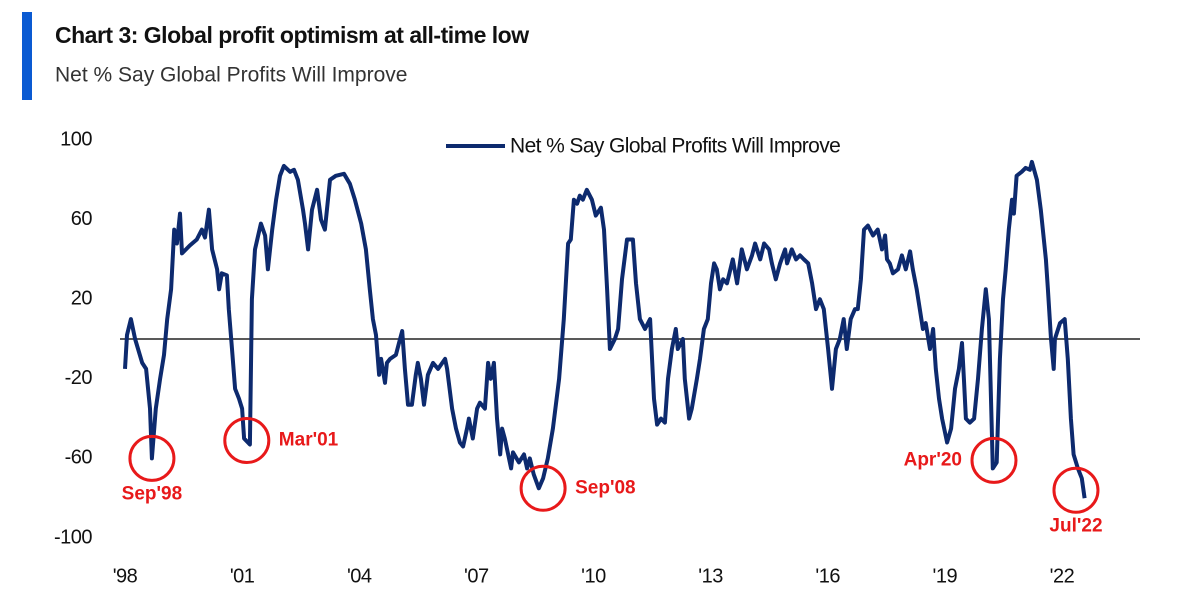 Image resolution: width=1192 pixels, height=613 pixels. Describe the element at coordinates (1075, 525) in the screenshot. I see `annotation-label: Jul'22` at that location.